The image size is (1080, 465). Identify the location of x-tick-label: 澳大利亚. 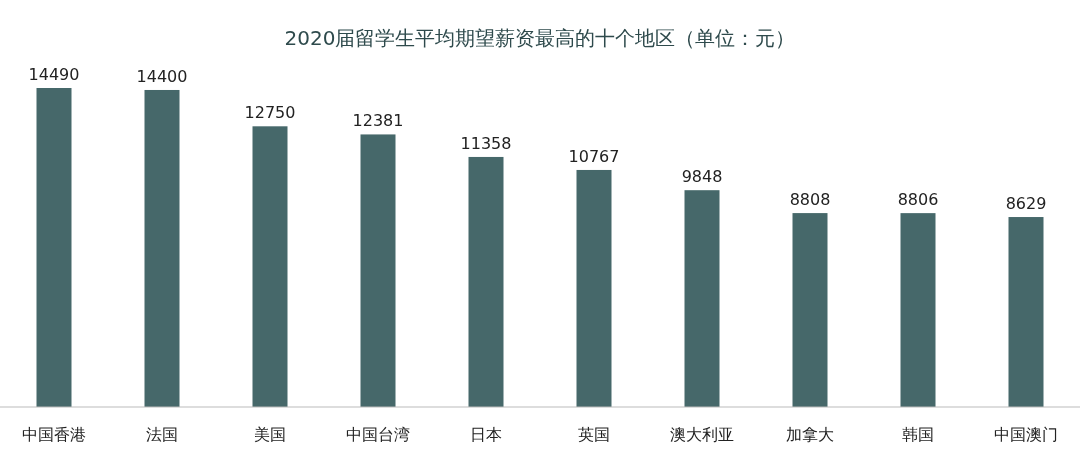
(702, 434).